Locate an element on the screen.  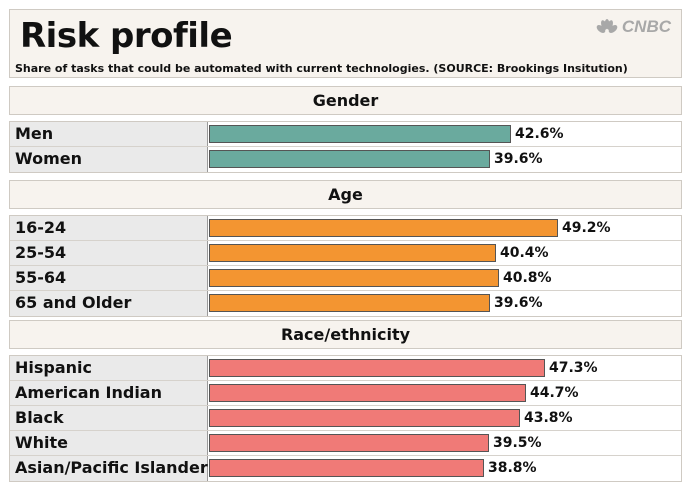
category-label: 55-64 is located at coordinates (109, 278).